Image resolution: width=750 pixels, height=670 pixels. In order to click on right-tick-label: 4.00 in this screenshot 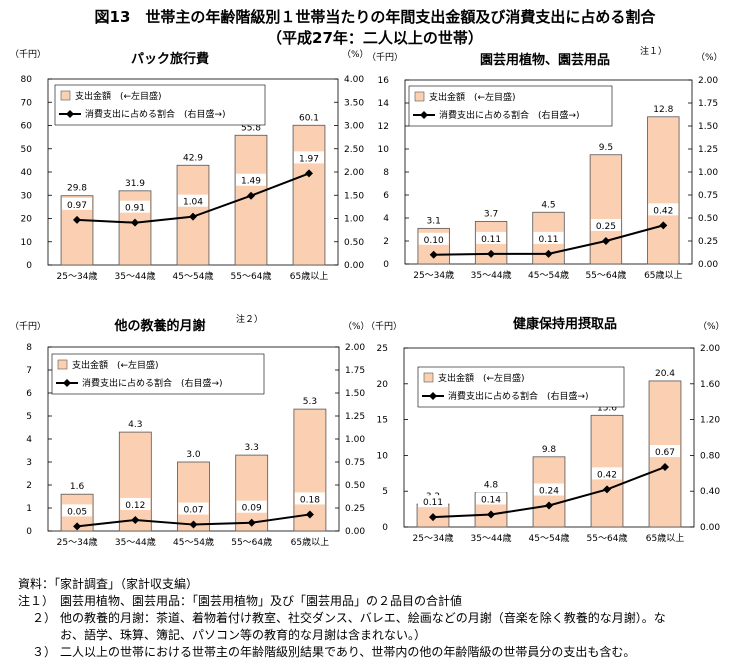, I will do `click(354, 80)`.